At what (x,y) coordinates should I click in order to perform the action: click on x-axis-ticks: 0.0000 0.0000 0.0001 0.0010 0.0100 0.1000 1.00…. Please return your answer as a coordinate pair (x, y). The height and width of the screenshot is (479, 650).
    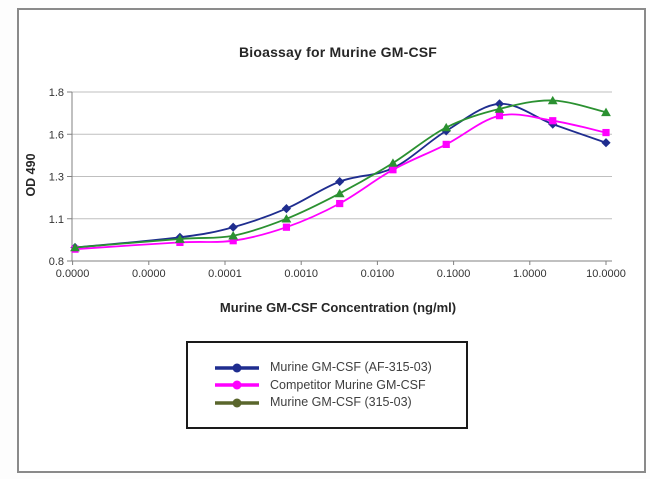
    Looking at the image, I should click on (341, 270).